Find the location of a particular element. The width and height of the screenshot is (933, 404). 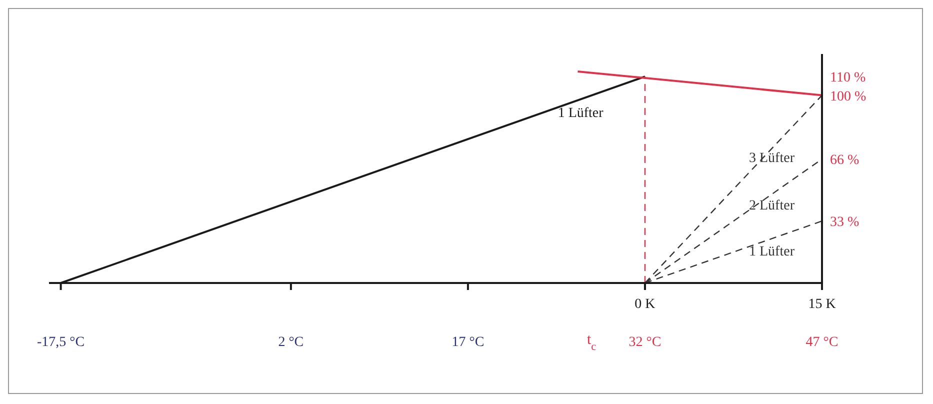

x2-tick-label: 0 K is located at coordinates (645, 304).